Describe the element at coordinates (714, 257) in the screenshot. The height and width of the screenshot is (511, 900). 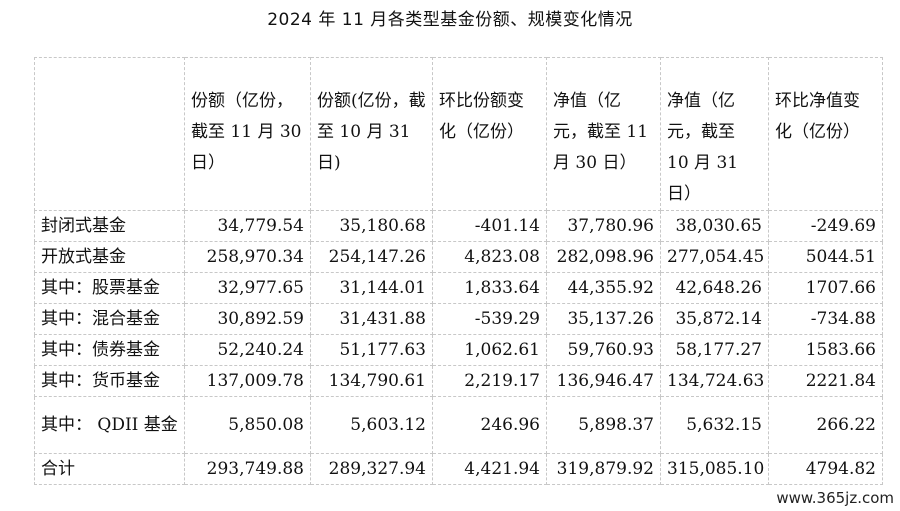
I see `table-cell: 277,054.45` at that location.